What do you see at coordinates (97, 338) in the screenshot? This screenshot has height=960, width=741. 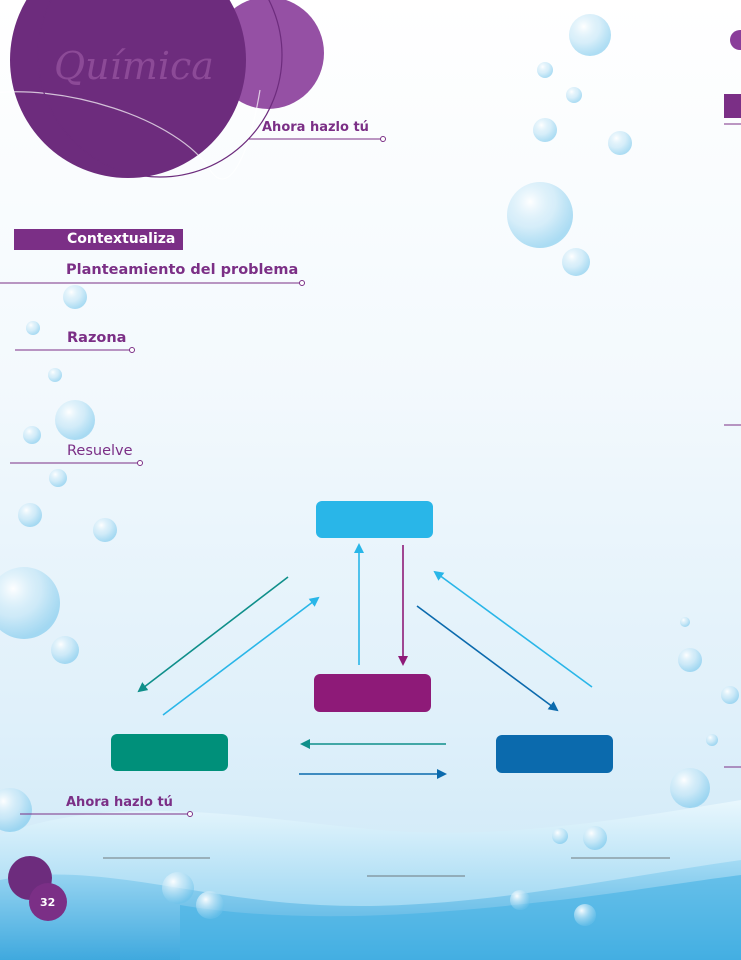 I see `razona-heading: Razona` at bounding box center [97, 338].